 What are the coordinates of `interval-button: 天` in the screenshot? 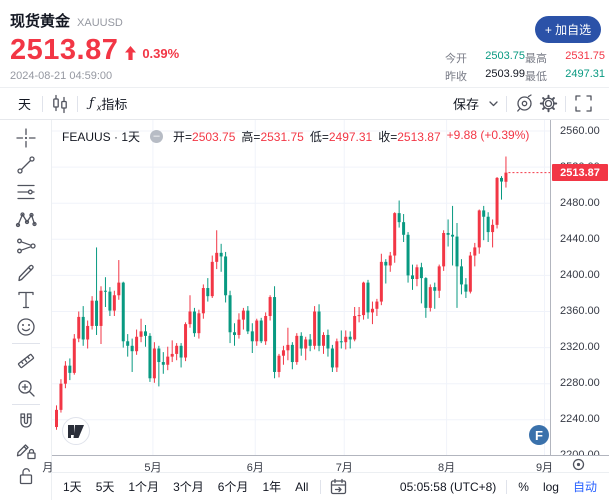 It's located at (25, 104).